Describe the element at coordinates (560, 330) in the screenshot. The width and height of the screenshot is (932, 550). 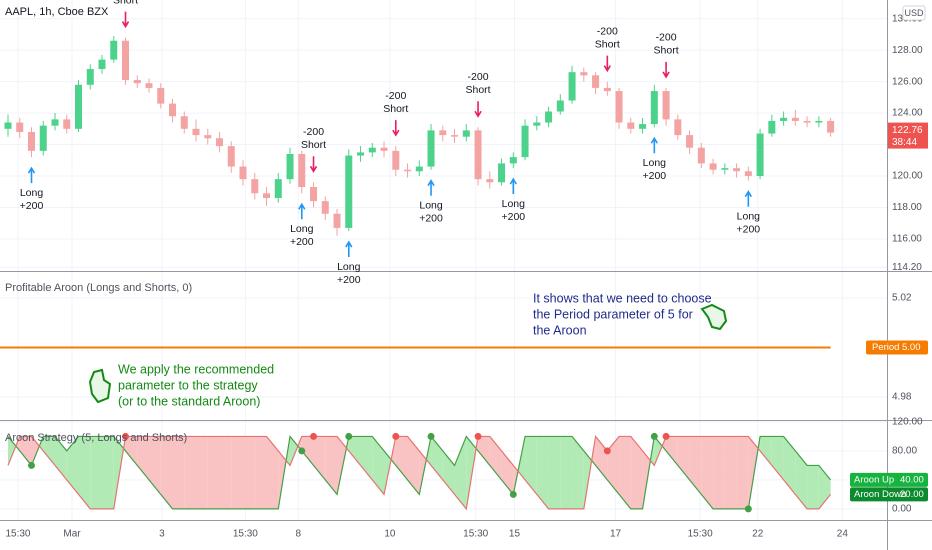
I see `annotation: the Aroon` at that location.